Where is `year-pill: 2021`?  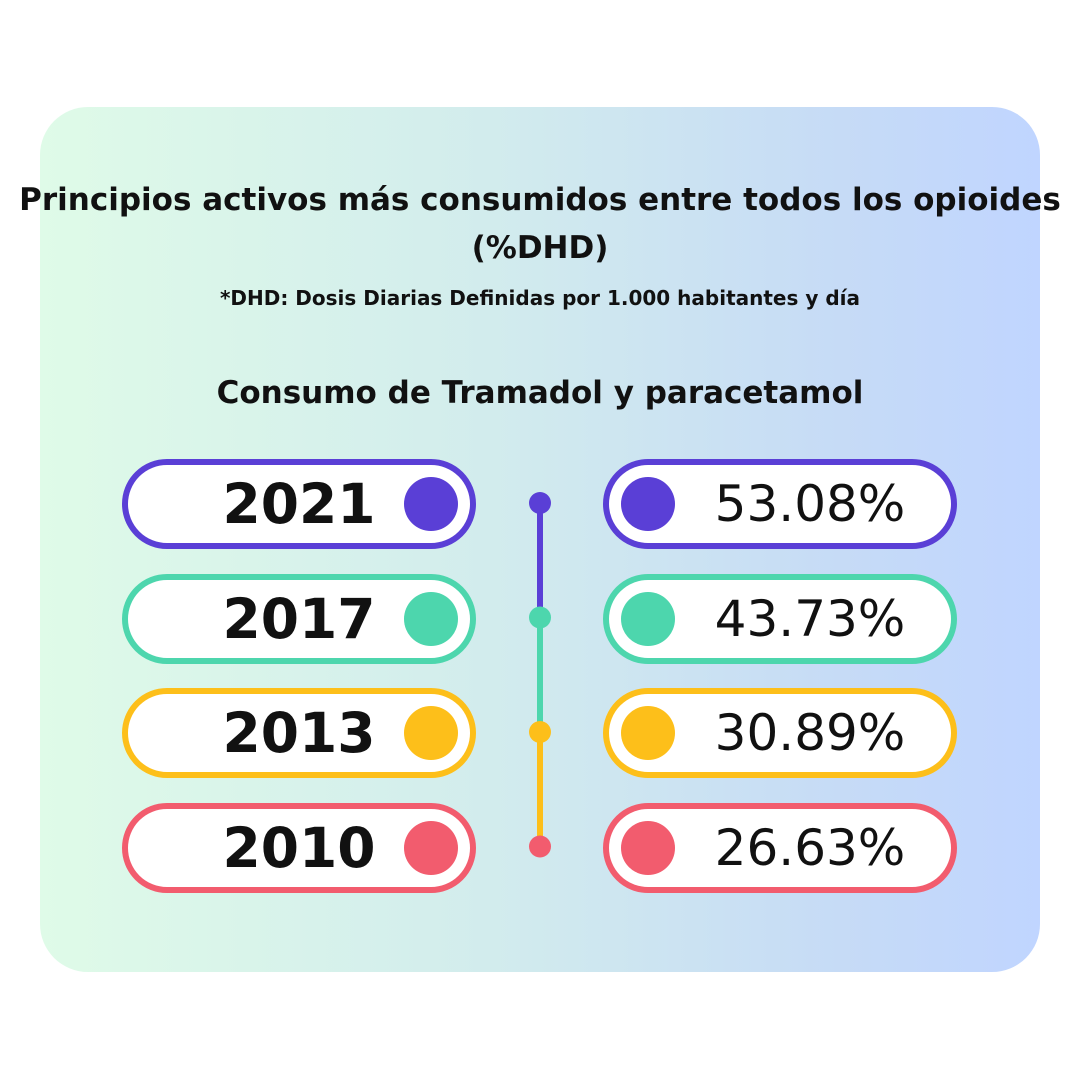 year-pill: 2021 is located at coordinates (299, 504).